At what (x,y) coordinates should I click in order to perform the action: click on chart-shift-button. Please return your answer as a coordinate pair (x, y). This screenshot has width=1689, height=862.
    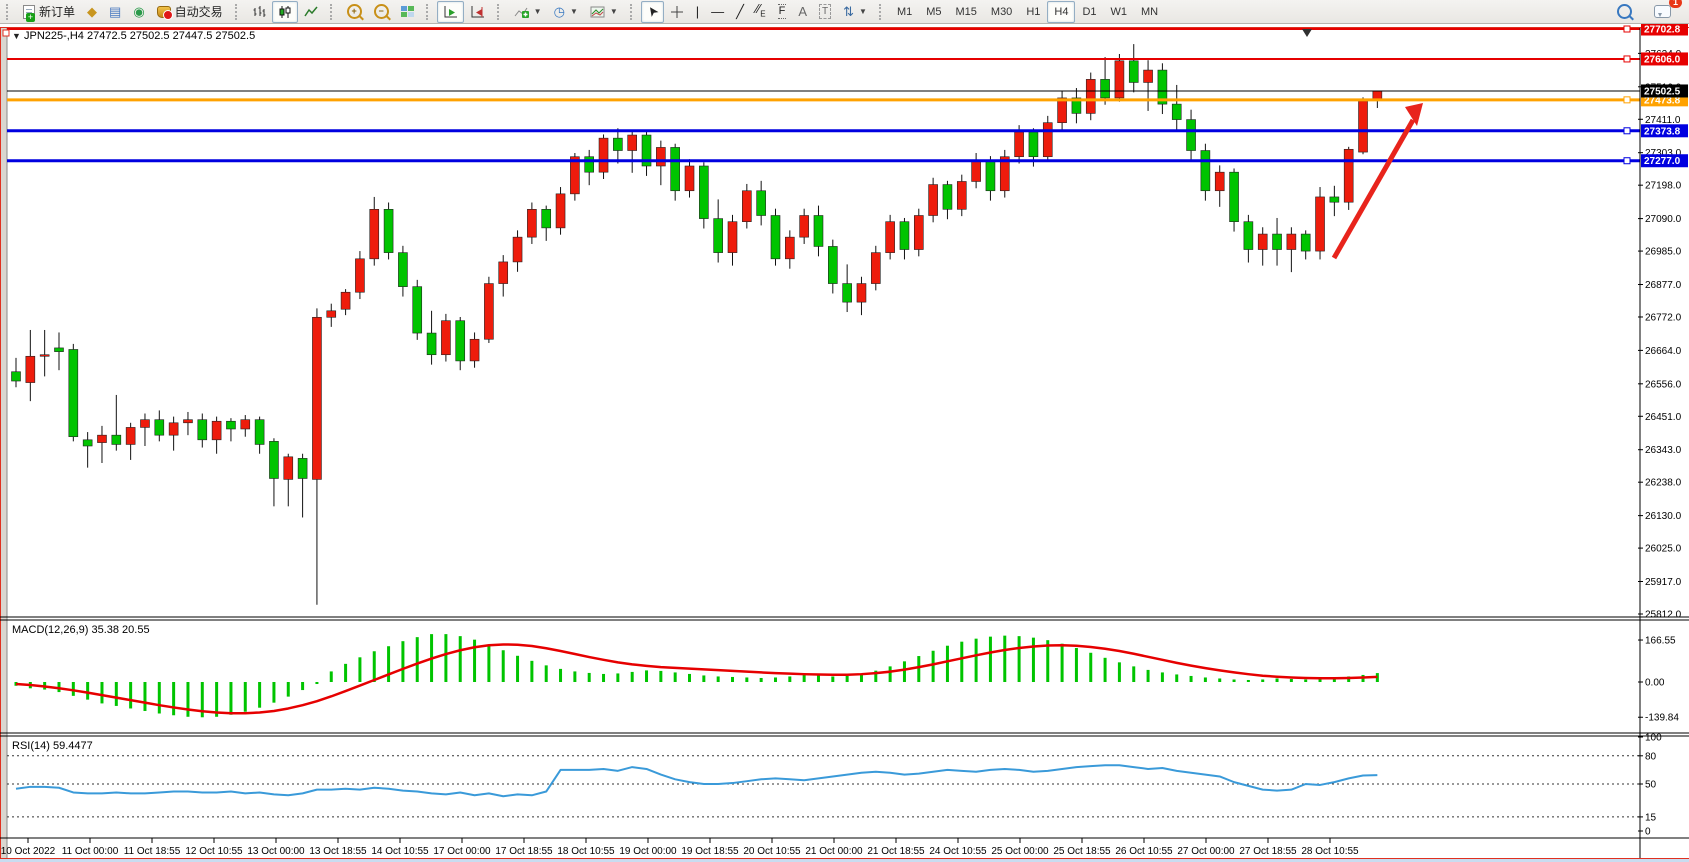
    Looking at the image, I should click on (477, 12).